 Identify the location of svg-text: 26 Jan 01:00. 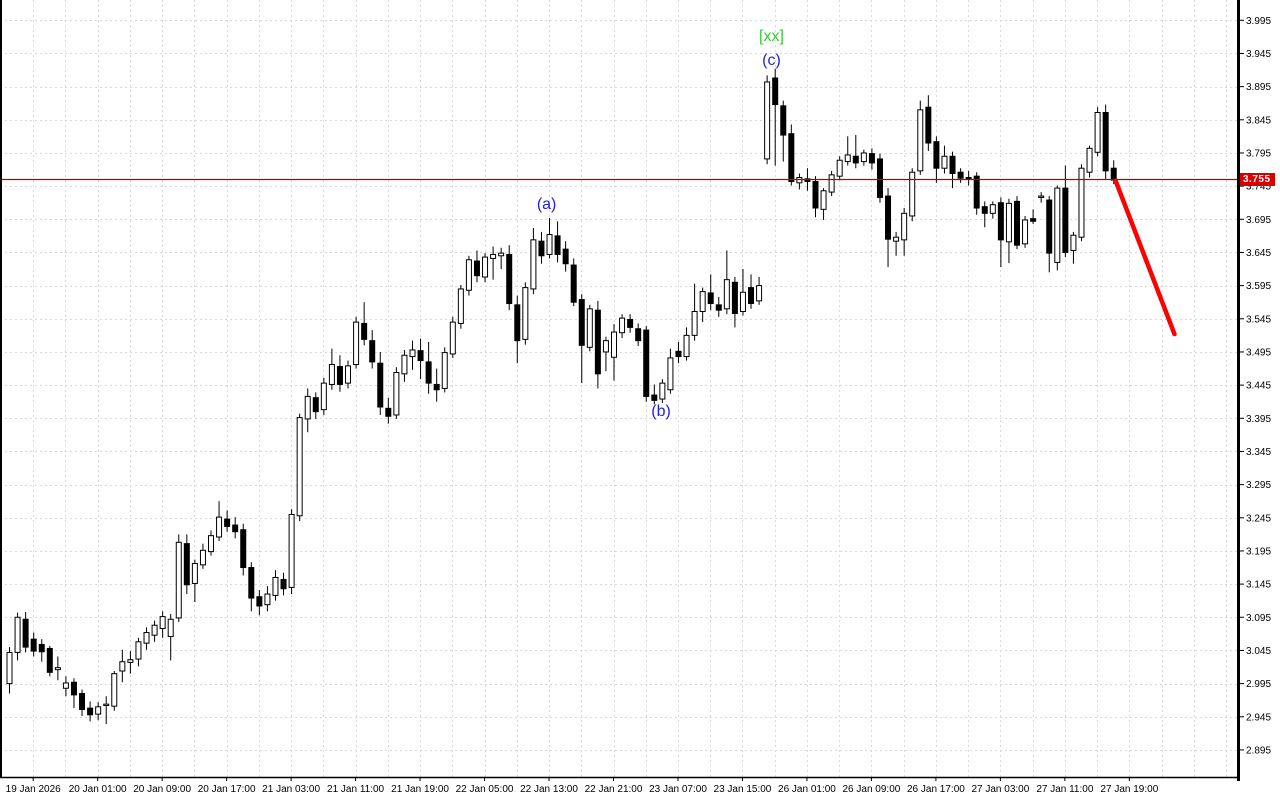
(807, 789).